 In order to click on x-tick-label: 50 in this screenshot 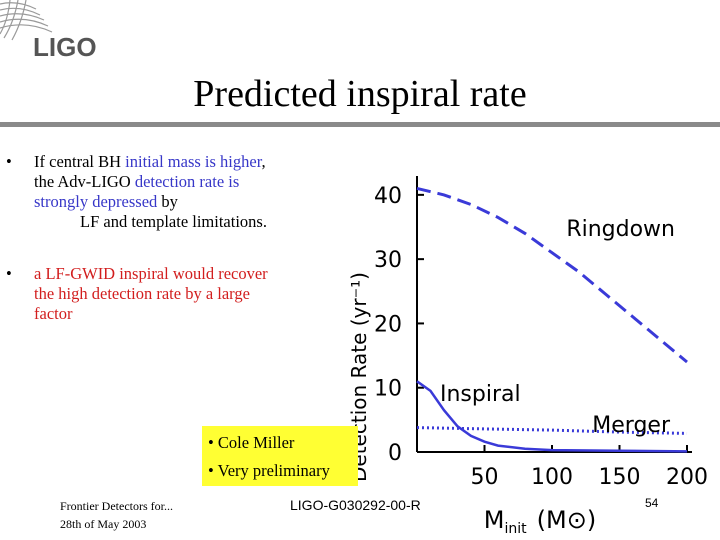, I will do `click(485, 477)`.